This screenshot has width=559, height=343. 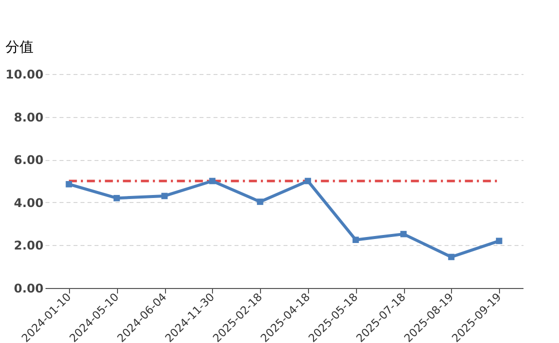 I want to click on y-tick-label: 8.00, so click(x=29, y=117).